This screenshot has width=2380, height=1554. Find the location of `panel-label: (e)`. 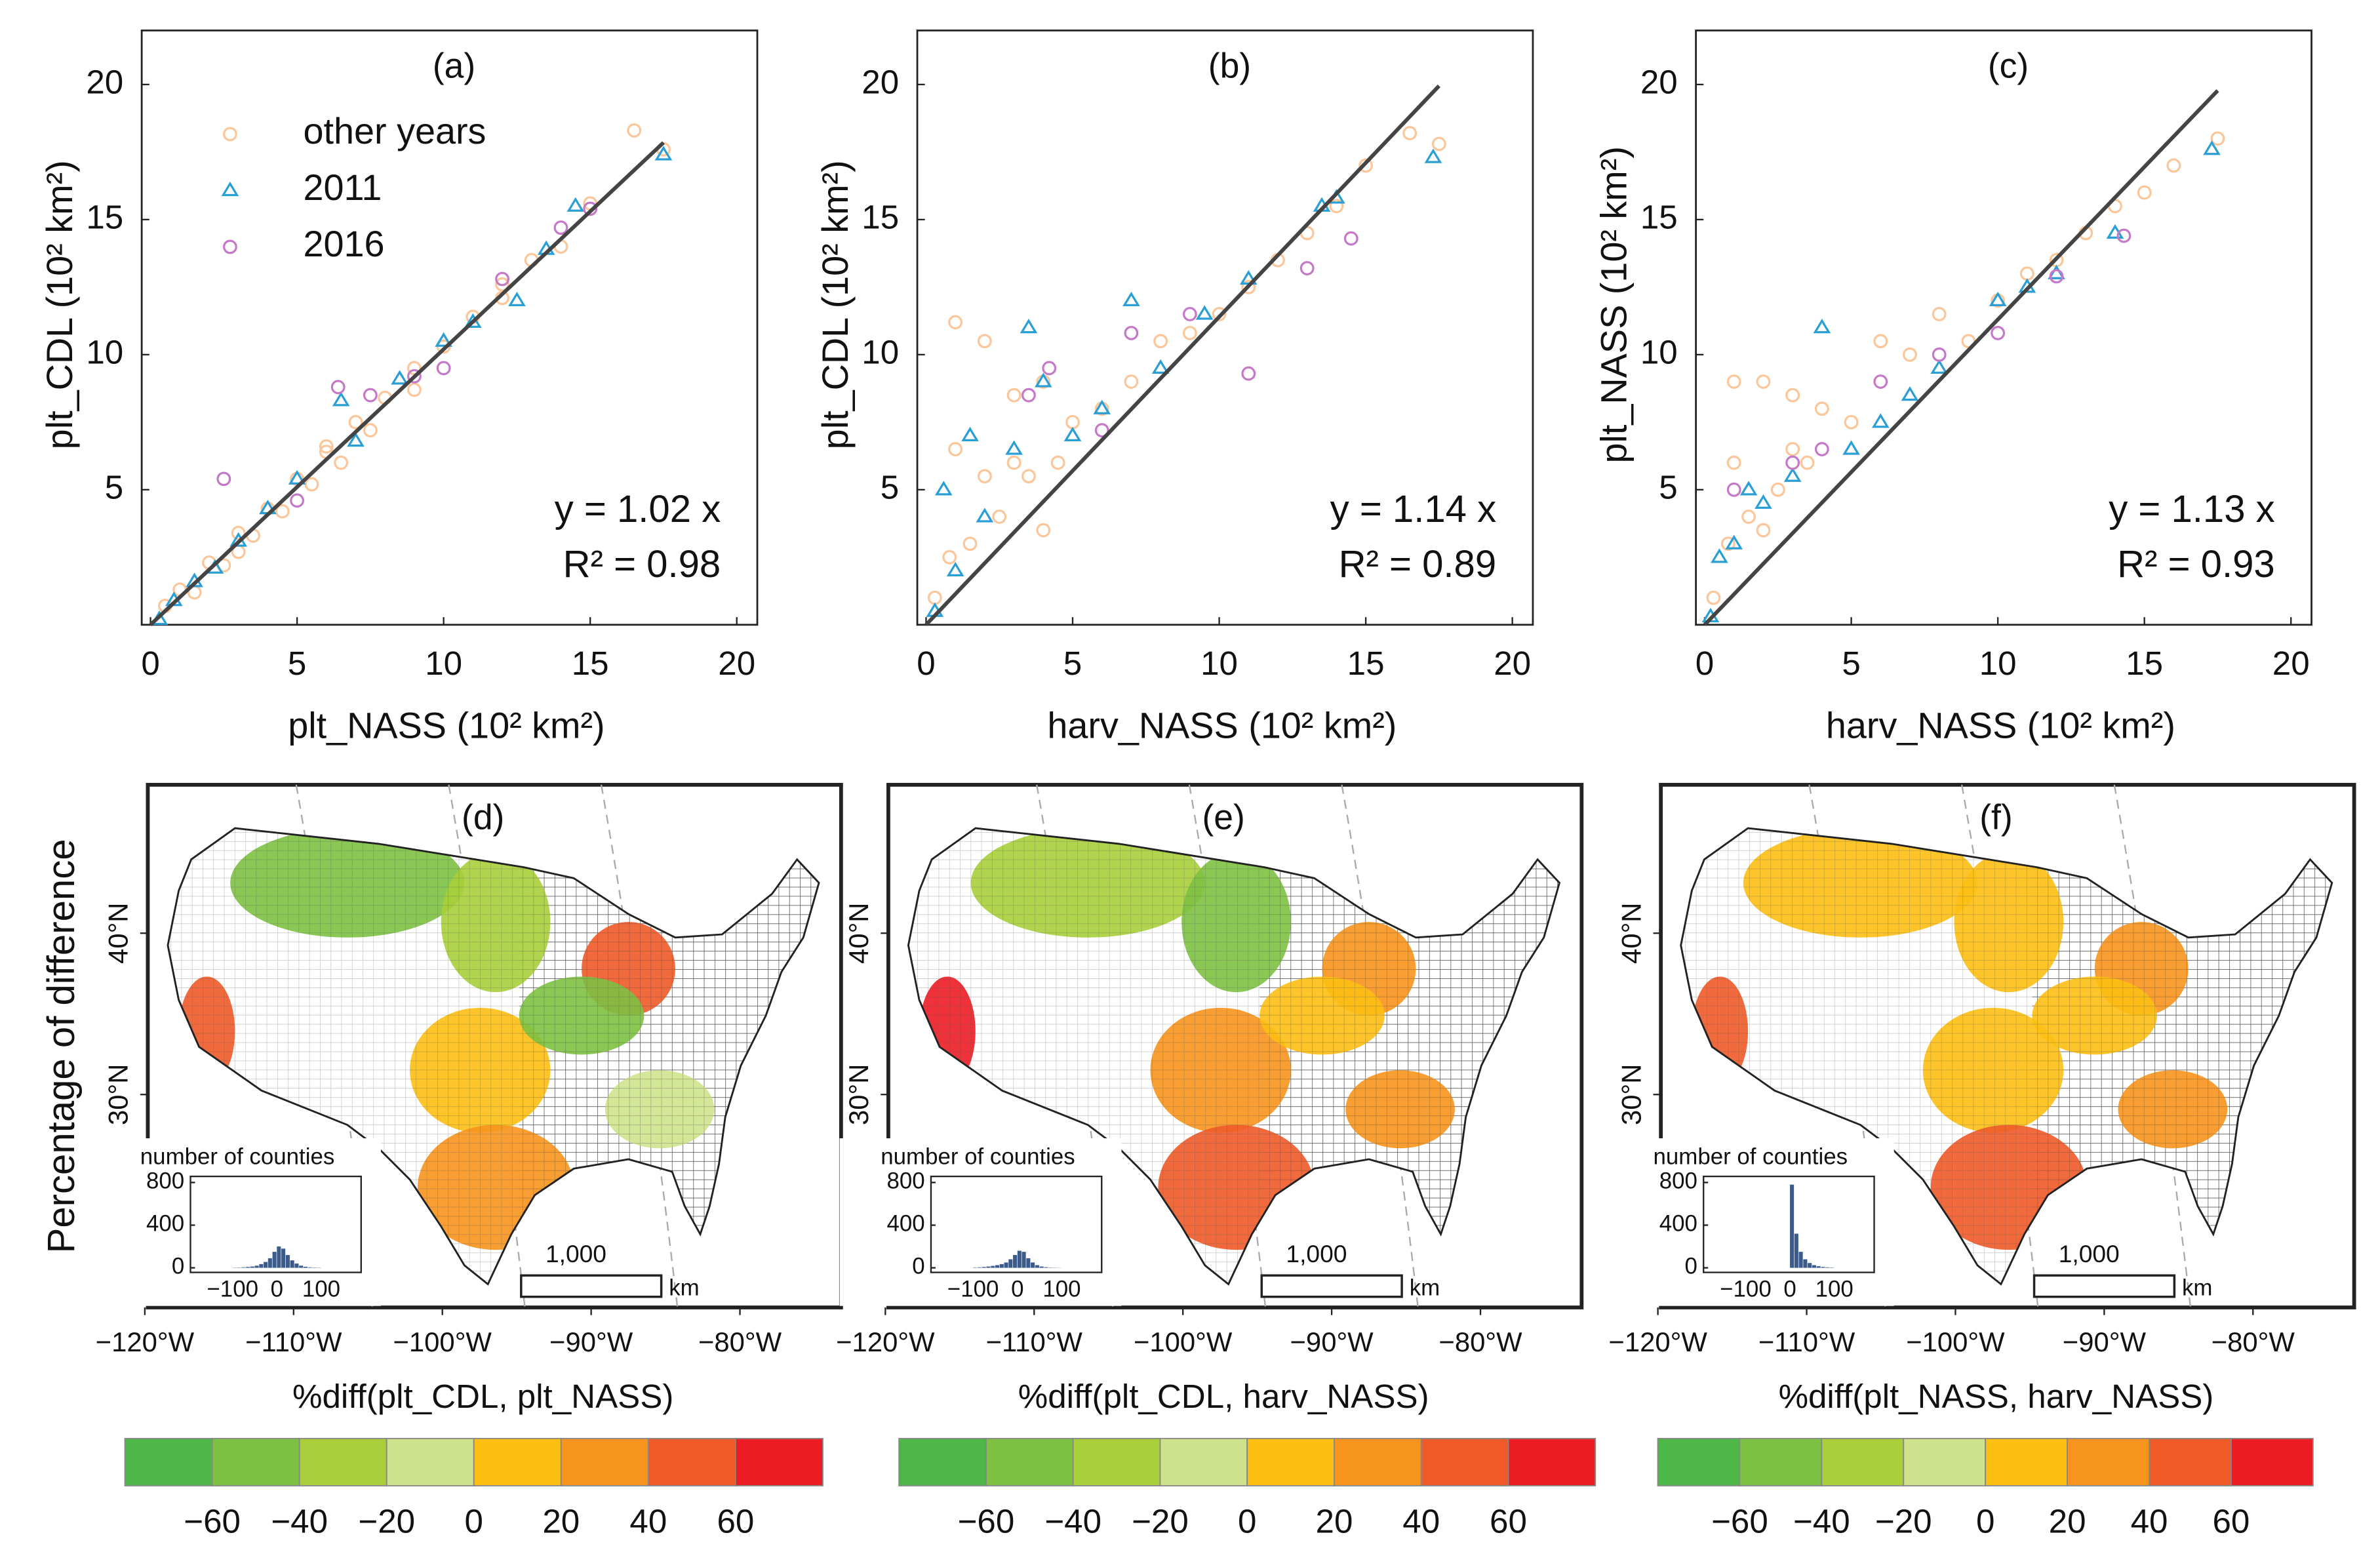

panel-label: (e) is located at coordinates (1223, 818).